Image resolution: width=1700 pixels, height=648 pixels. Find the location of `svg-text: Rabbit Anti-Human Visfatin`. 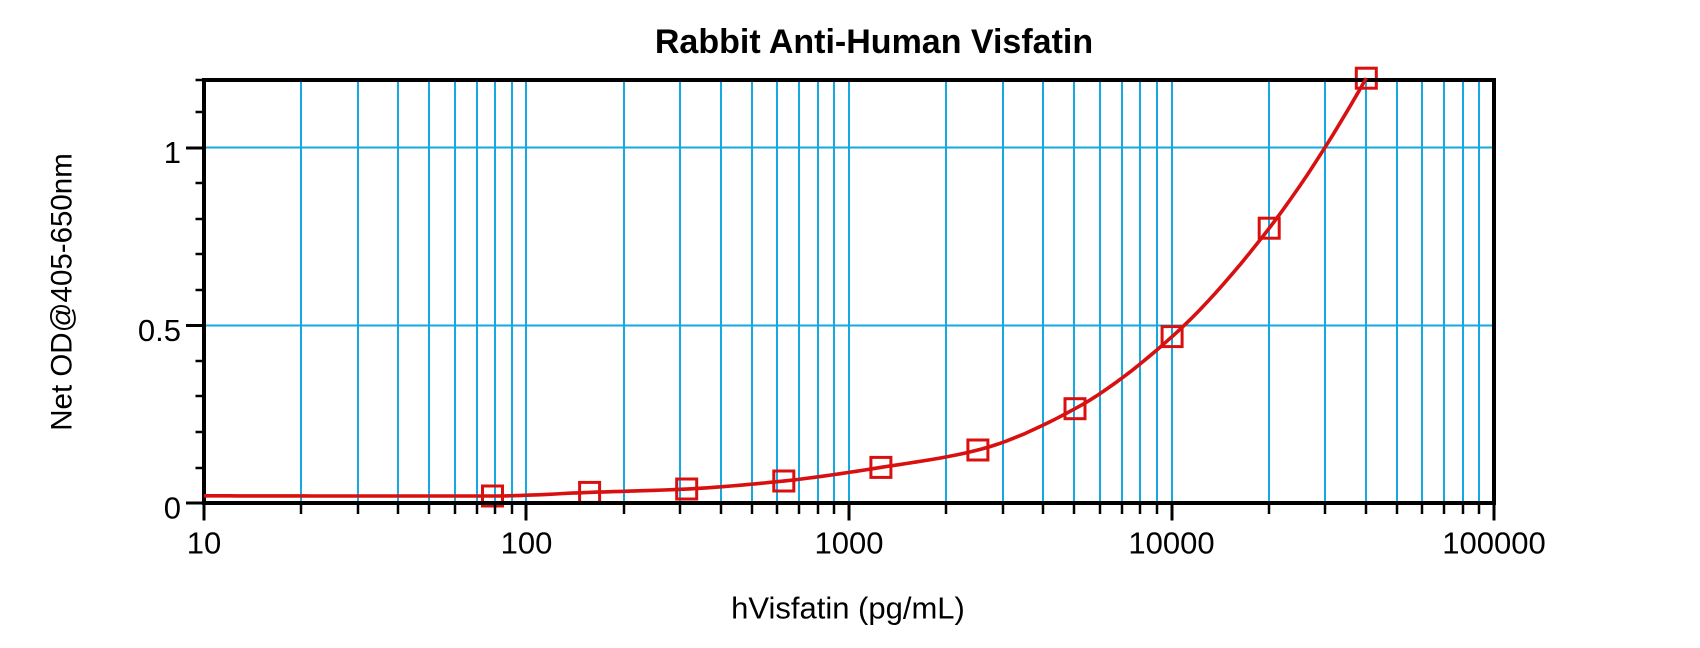

svg-text: Rabbit Anti-Human Visfatin is located at coordinates (874, 42).